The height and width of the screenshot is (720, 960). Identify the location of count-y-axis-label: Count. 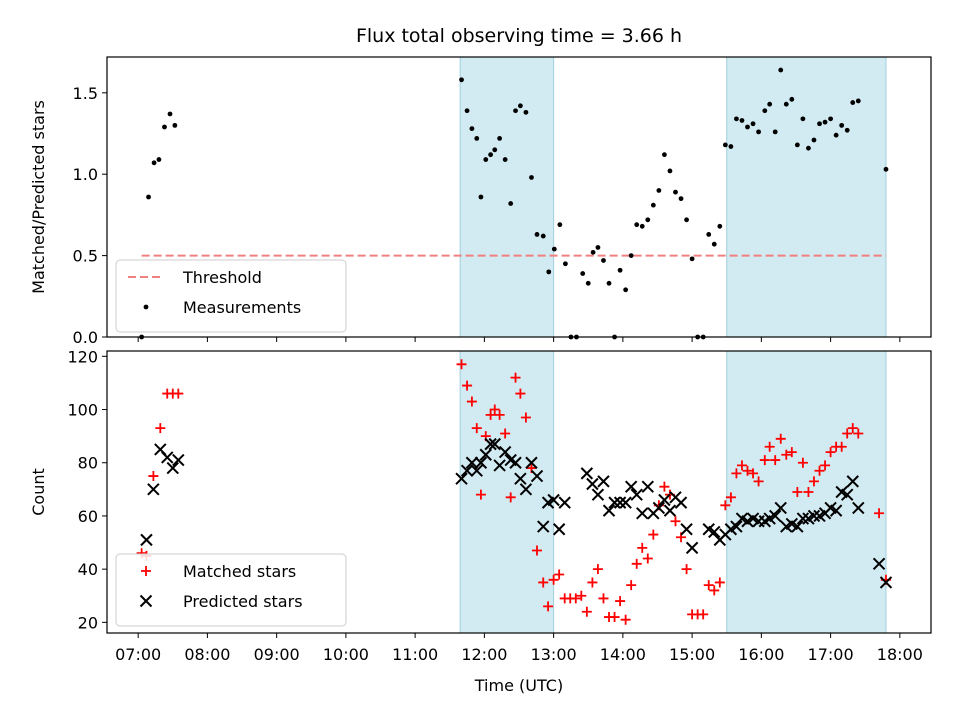
(38, 492).